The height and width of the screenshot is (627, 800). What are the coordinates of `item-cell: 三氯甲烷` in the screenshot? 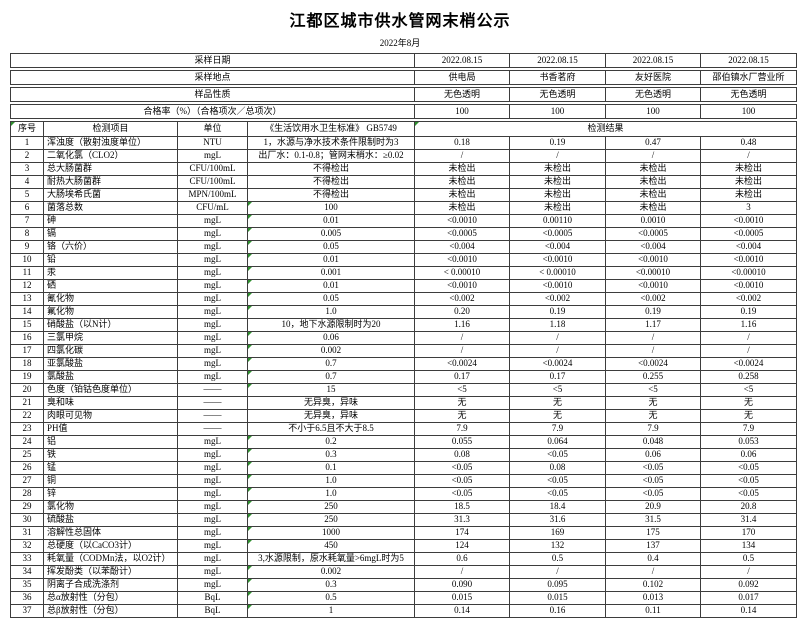 It's located at (110, 338).